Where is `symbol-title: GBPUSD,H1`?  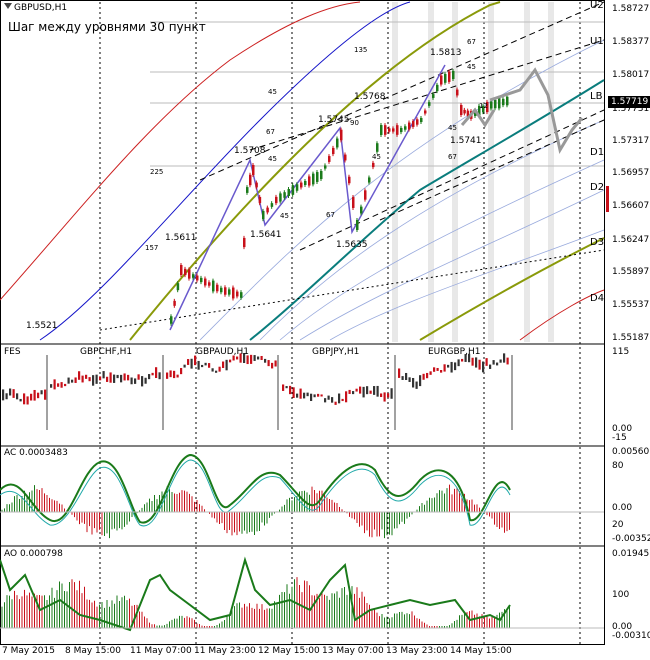 symbol-title: GBPUSD,H1 is located at coordinates (41, 8).